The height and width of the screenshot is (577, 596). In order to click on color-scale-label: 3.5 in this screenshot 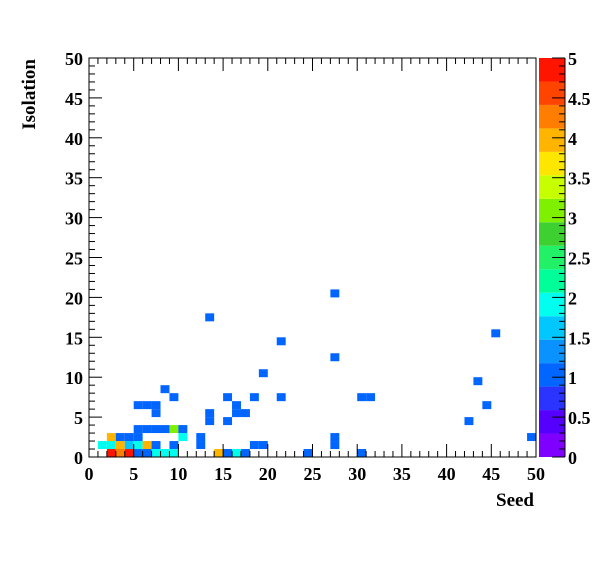, I will do `click(579, 179)`.